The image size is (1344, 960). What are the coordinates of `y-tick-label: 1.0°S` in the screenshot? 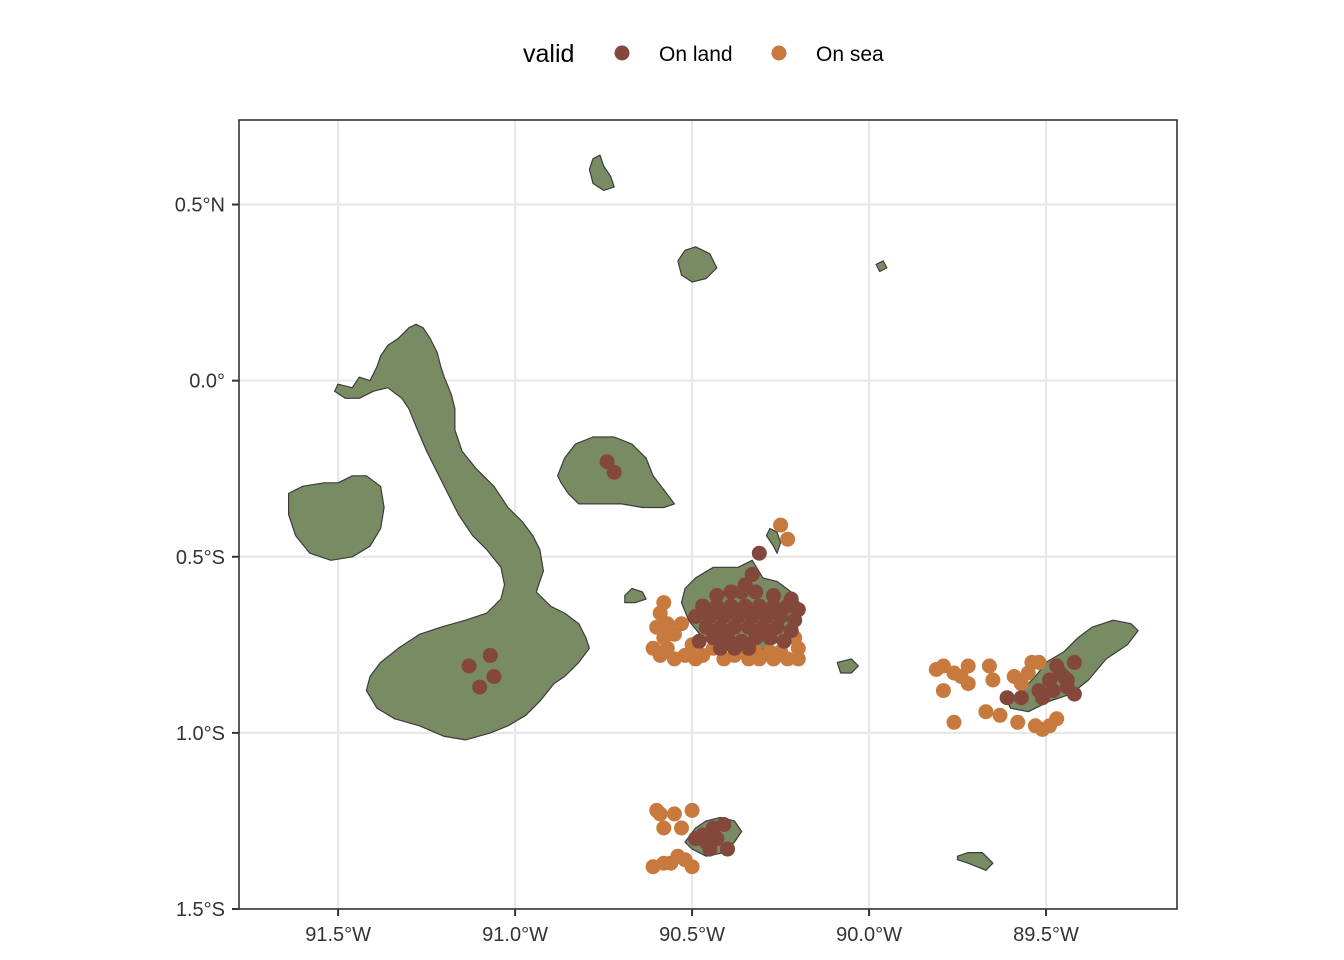 It's located at (200, 734).